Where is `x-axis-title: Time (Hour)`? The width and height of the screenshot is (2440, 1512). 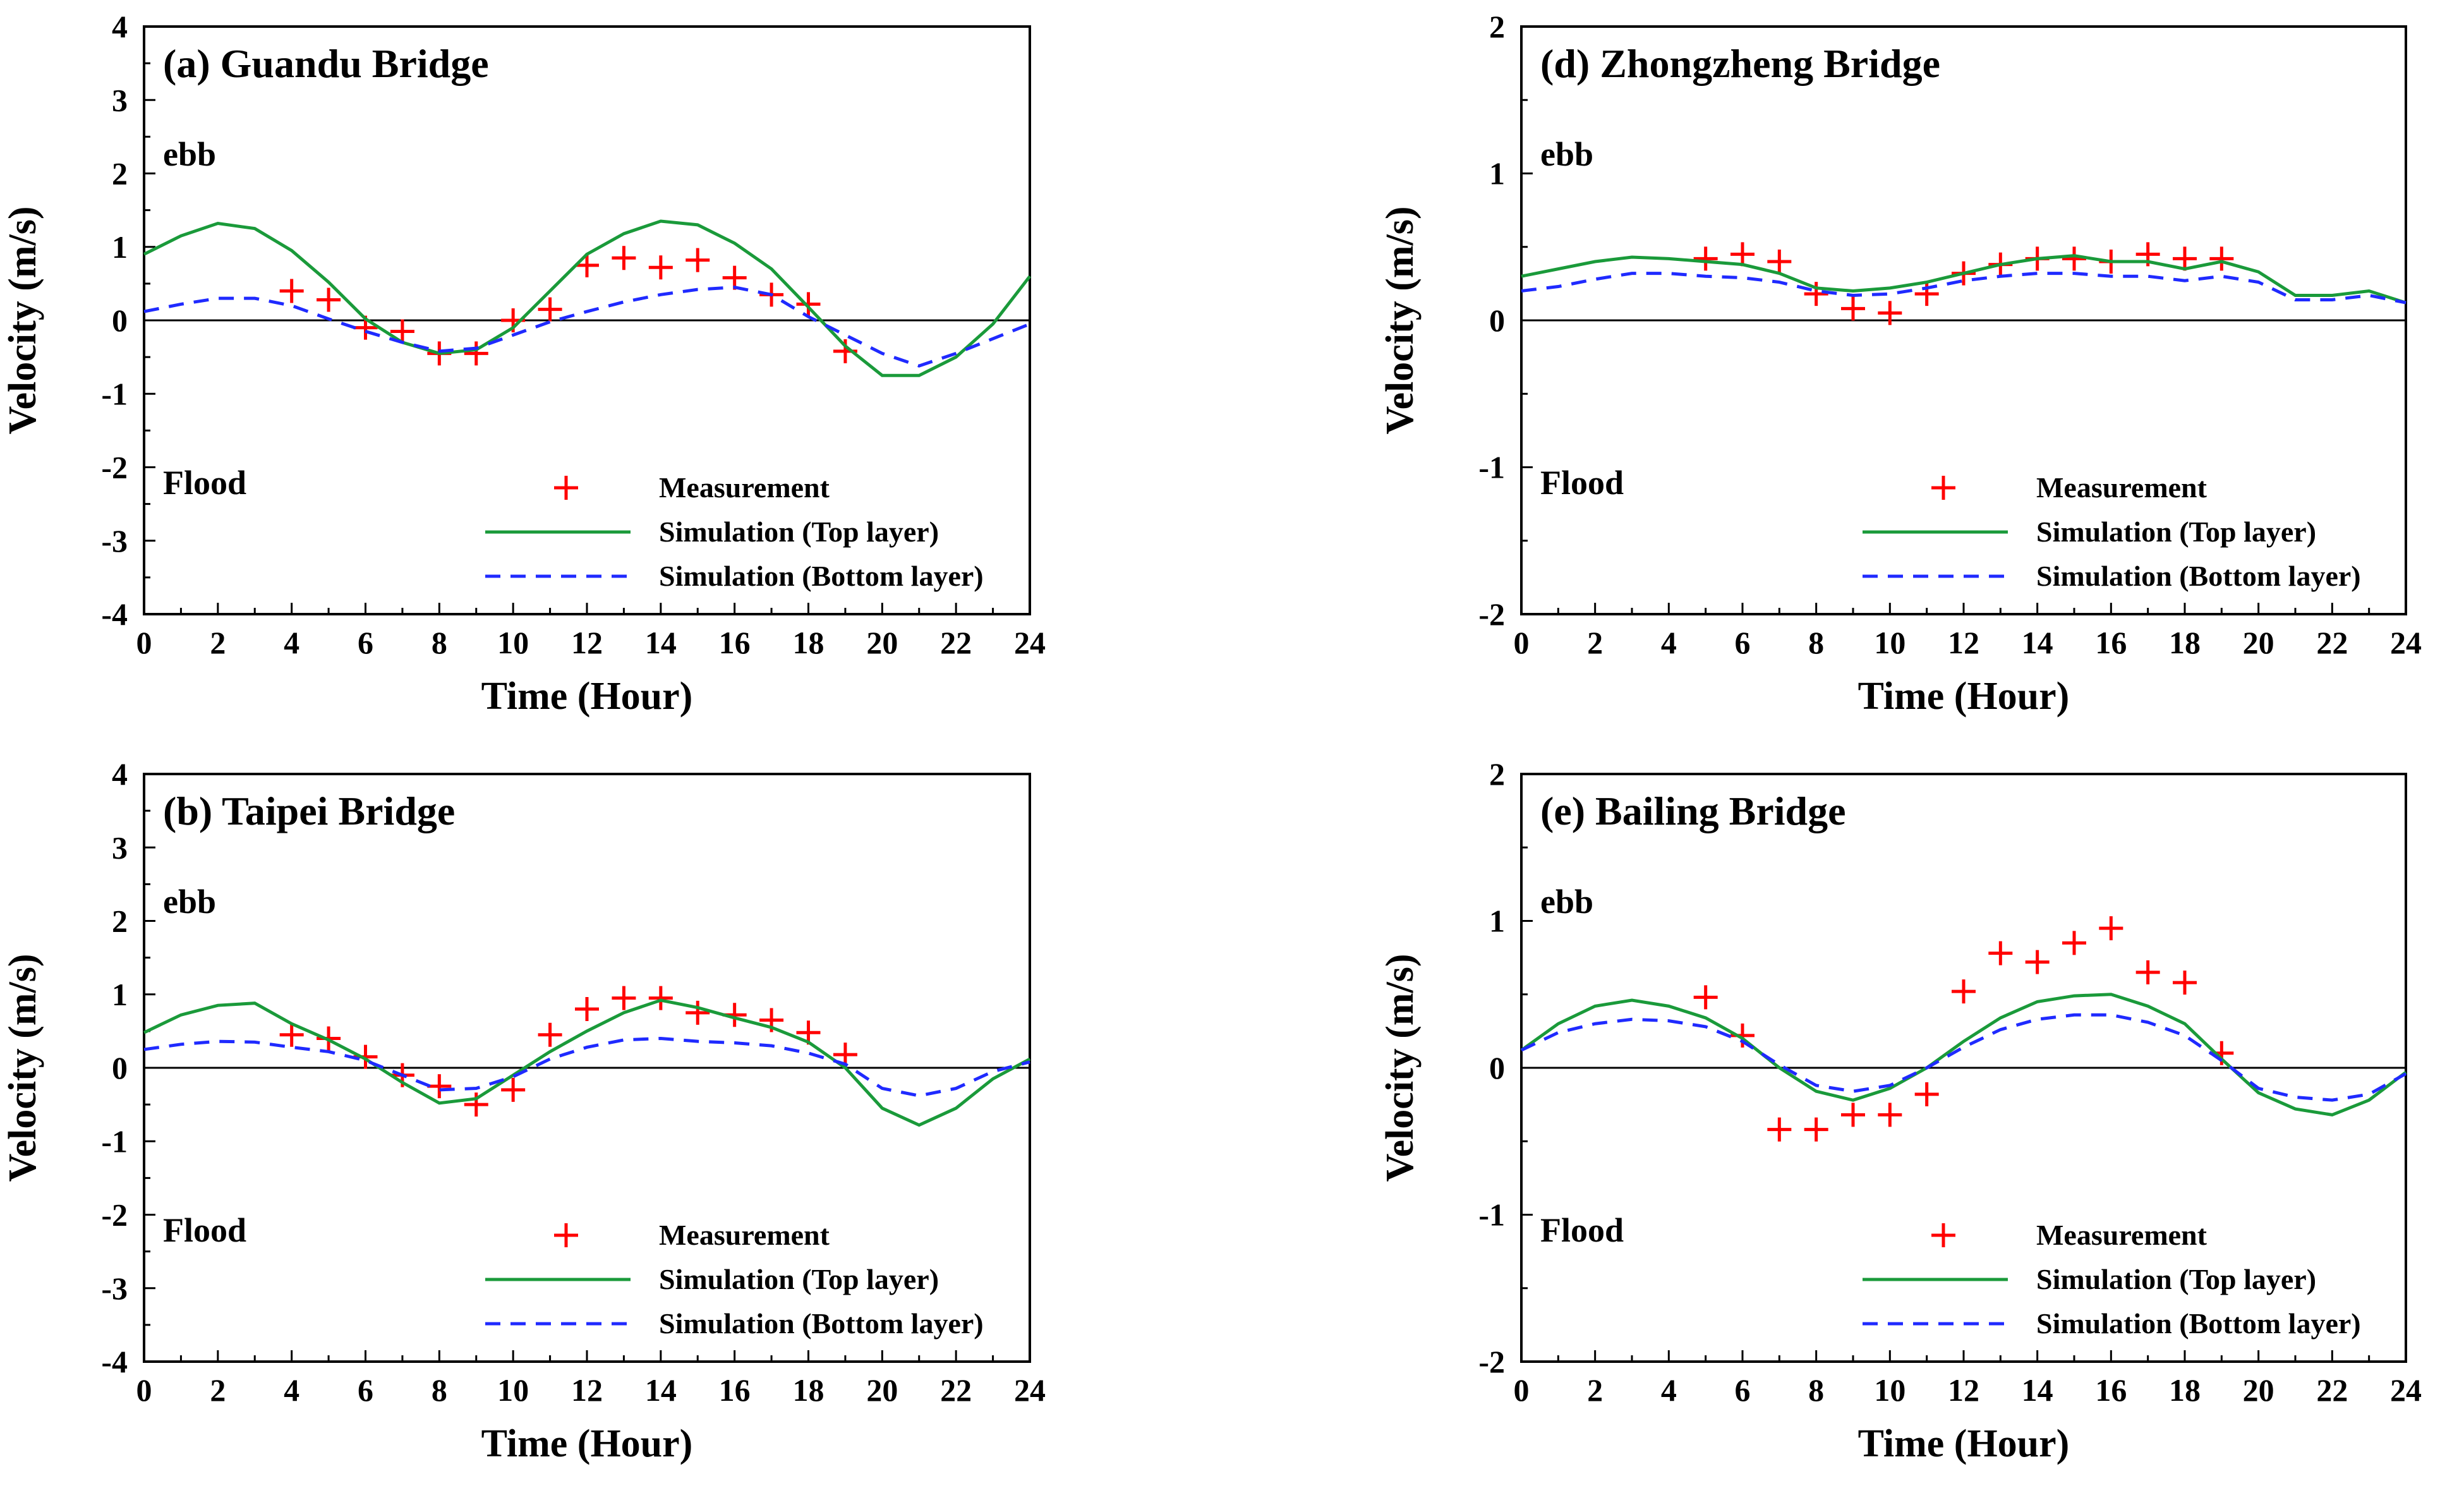 x-axis-title: Time (Hour) is located at coordinates (1964, 696).